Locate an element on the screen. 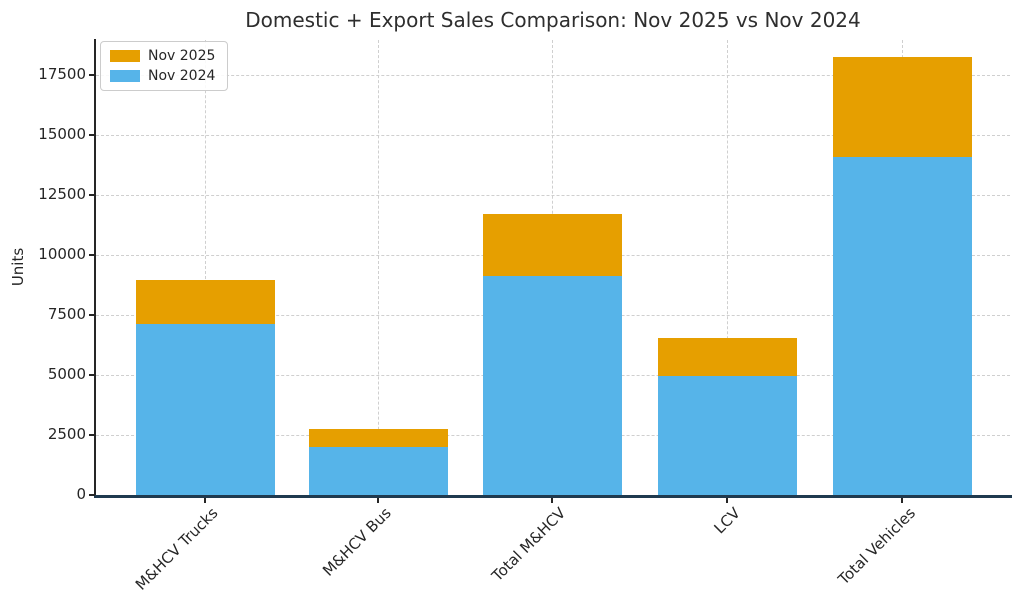 Image resolution: width=1024 pixels, height=611 pixels. x-axis-spine is located at coordinates (553, 496).